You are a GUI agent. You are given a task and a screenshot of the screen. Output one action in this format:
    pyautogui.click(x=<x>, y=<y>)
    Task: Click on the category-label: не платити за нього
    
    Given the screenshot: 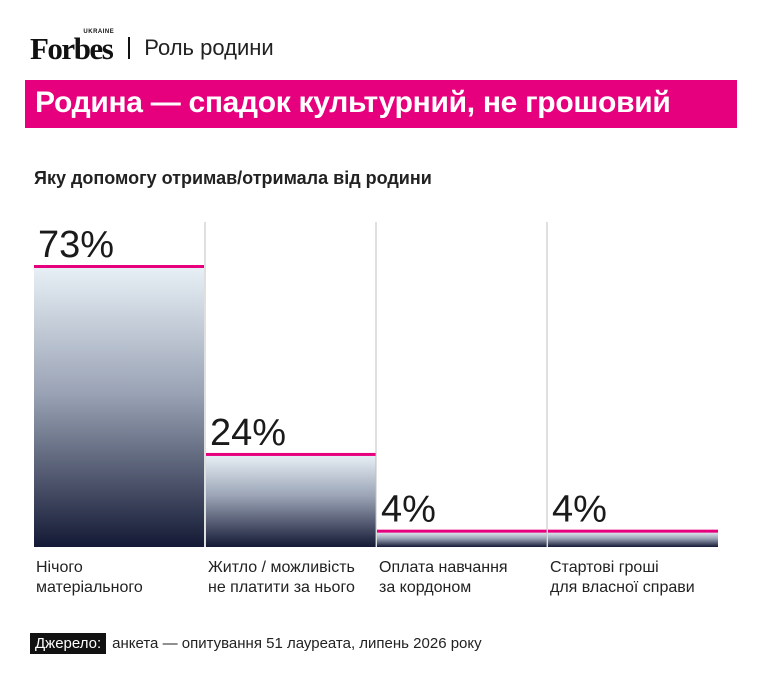 What is the action you would take?
    pyautogui.click(x=281, y=587)
    